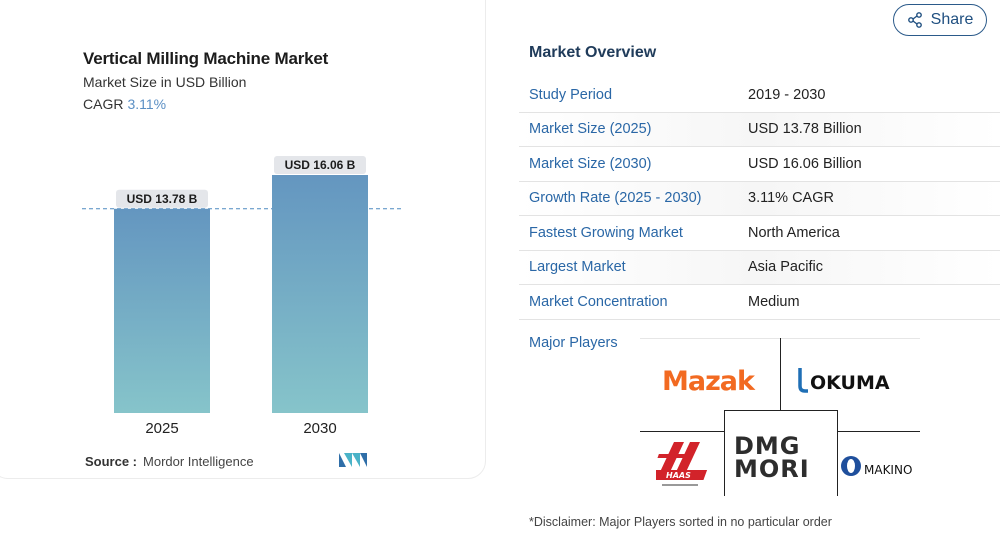 This screenshot has width=1003, height=555. Describe the element at coordinates (888, 470) in the screenshot. I see `makino-logo-text: MAKINO` at that location.